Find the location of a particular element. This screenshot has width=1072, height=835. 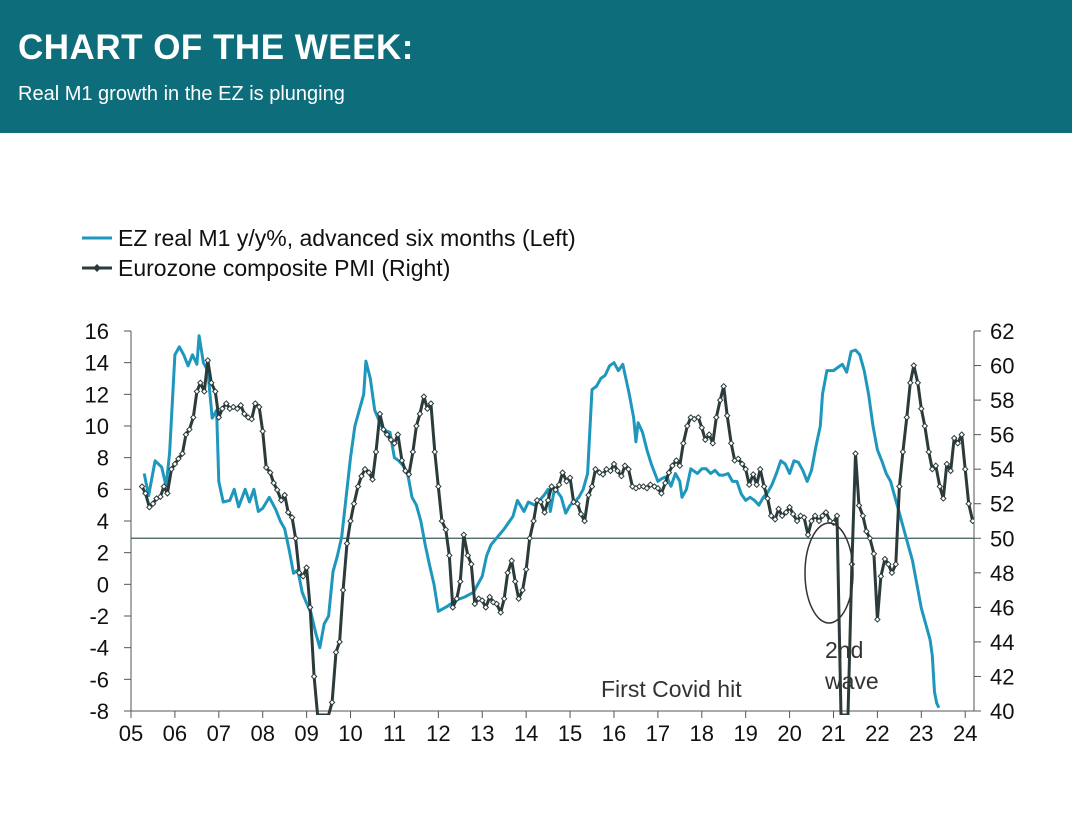

y-left-tick-label: 2 is located at coordinates (103, 553).